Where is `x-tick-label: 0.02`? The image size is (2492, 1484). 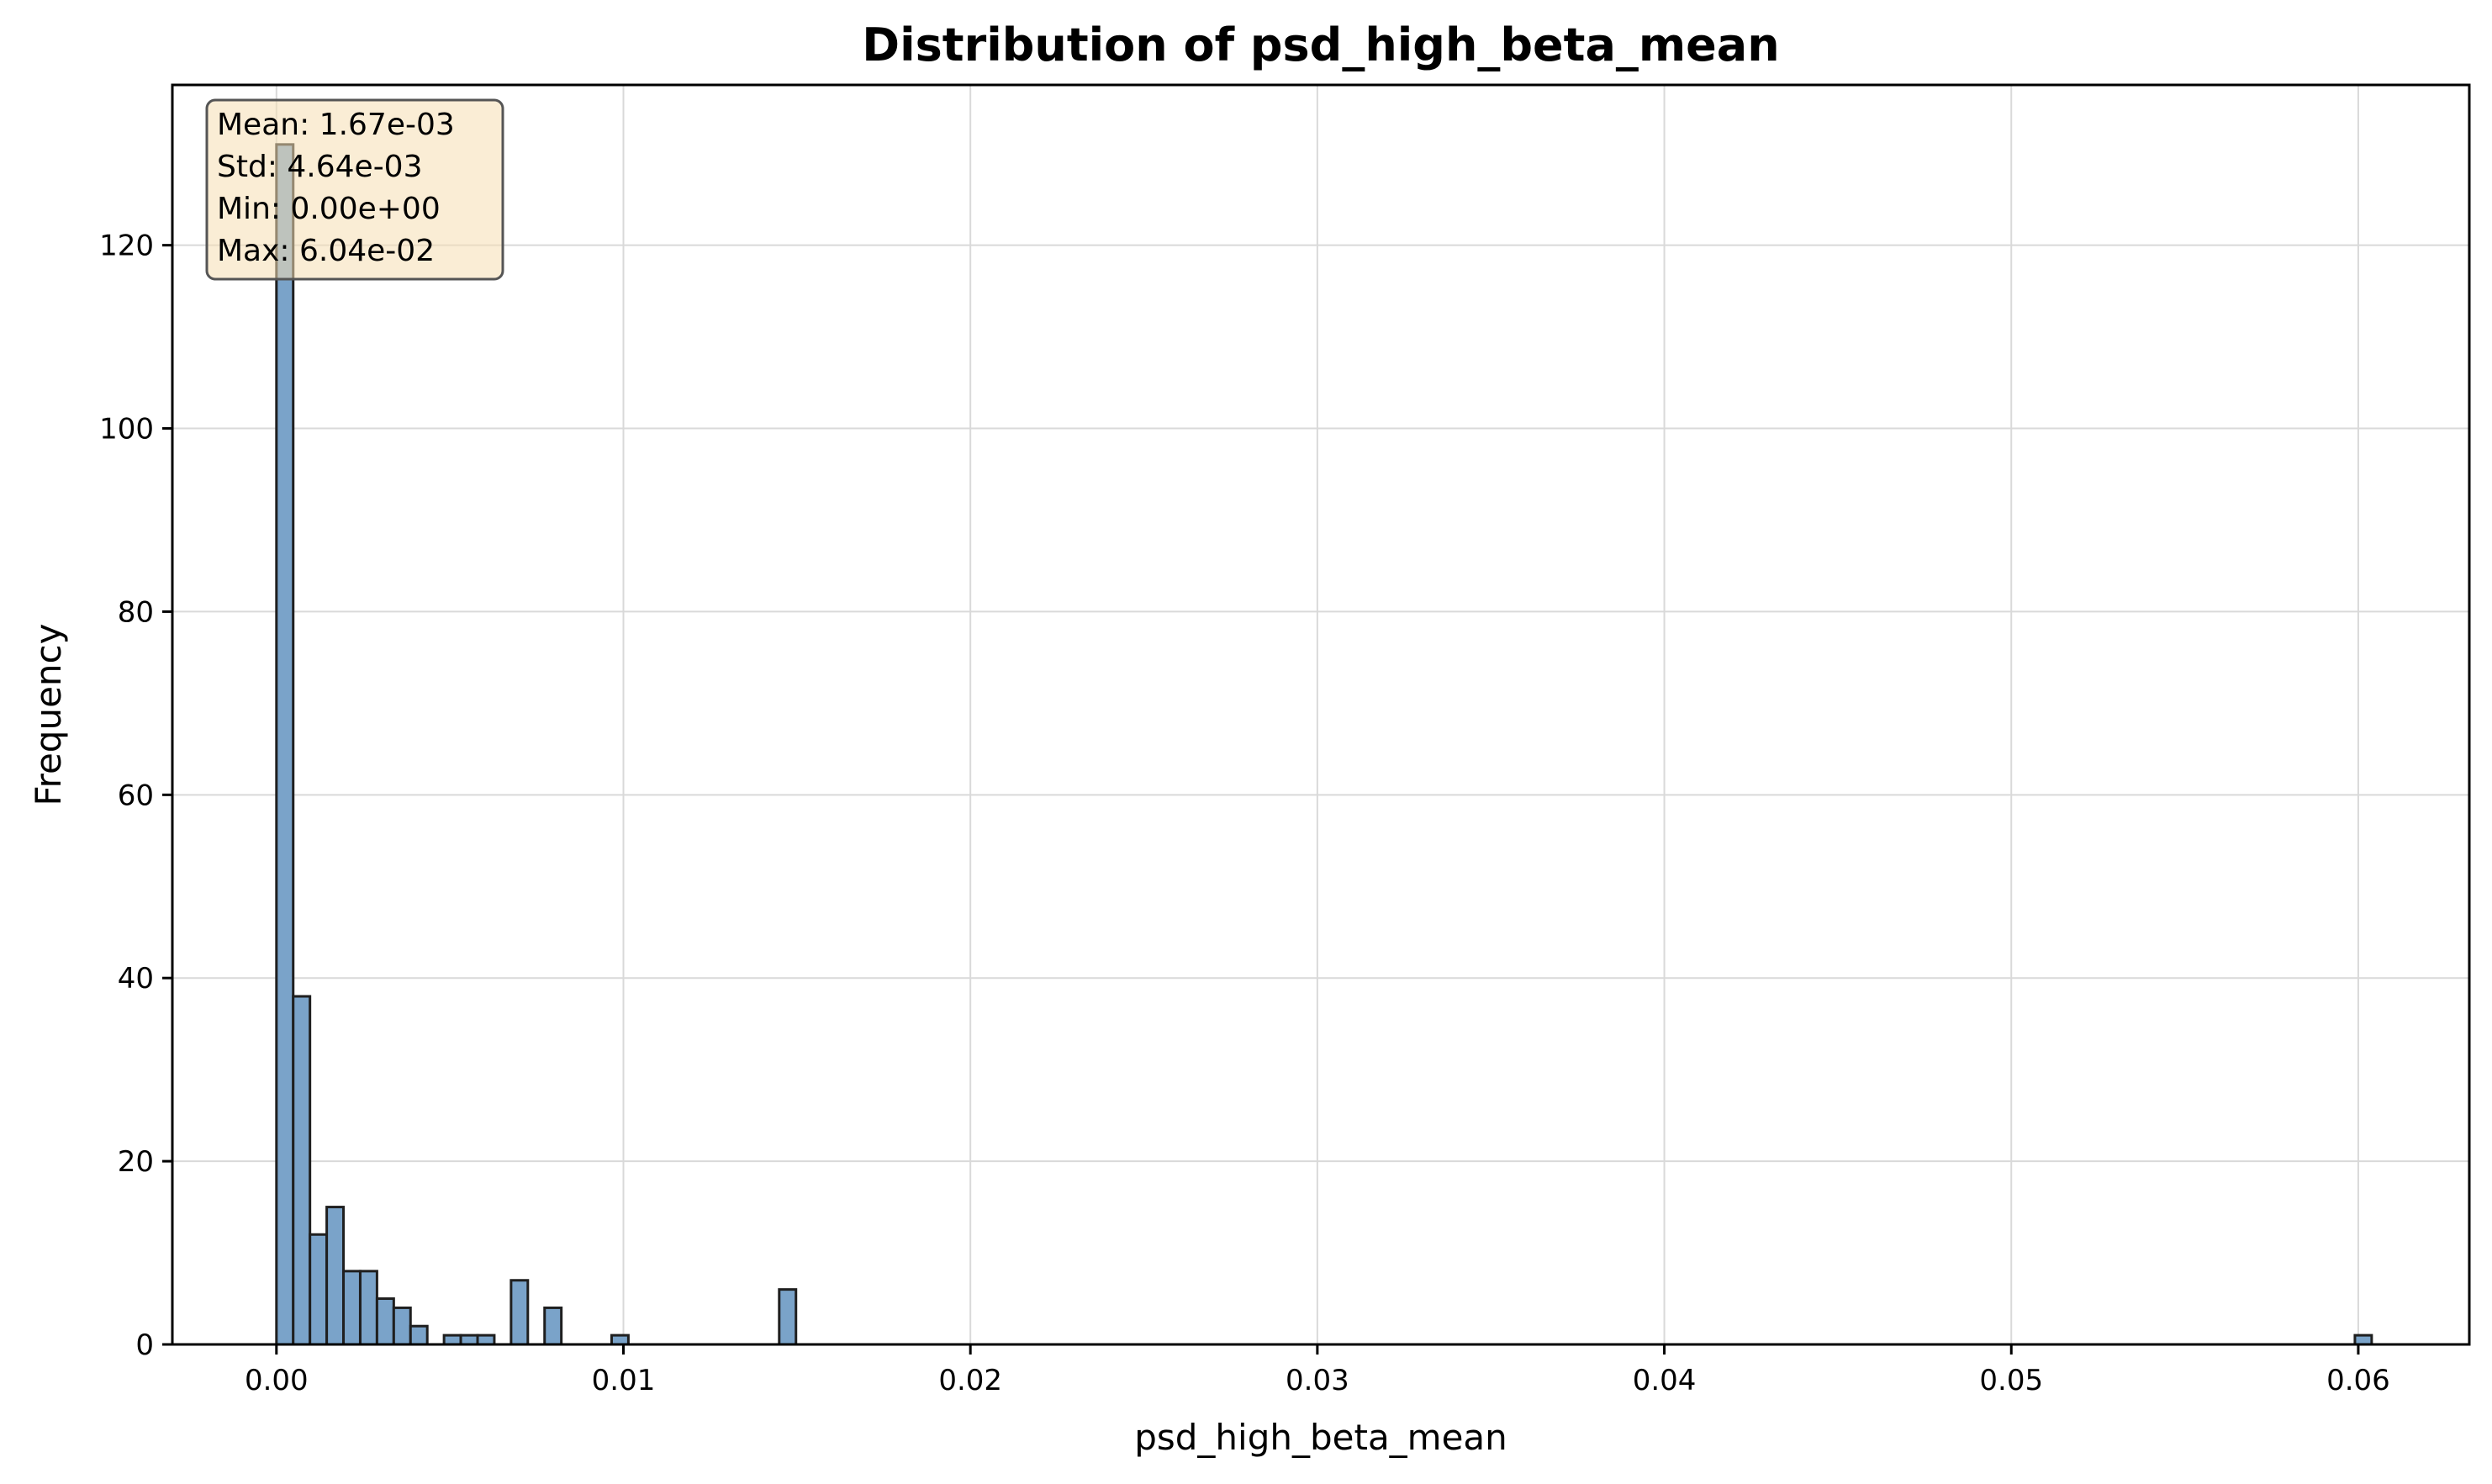
x-tick-label: 0.02 is located at coordinates (970, 1380).